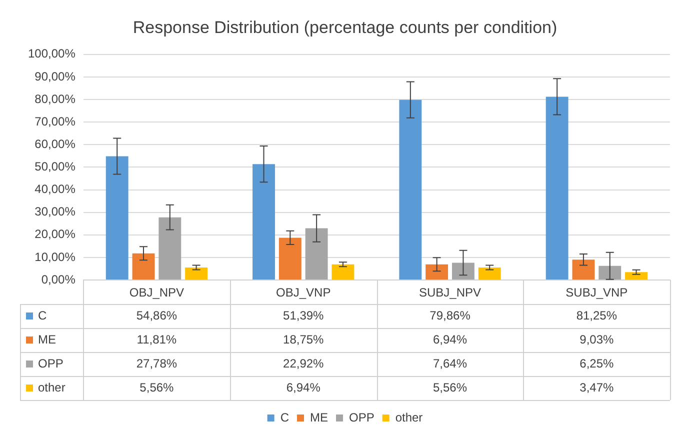 Image resolution: width=686 pixels, height=438 pixels. What do you see at coordinates (319, 417) in the screenshot?
I see `text: ME` at bounding box center [319, 417].